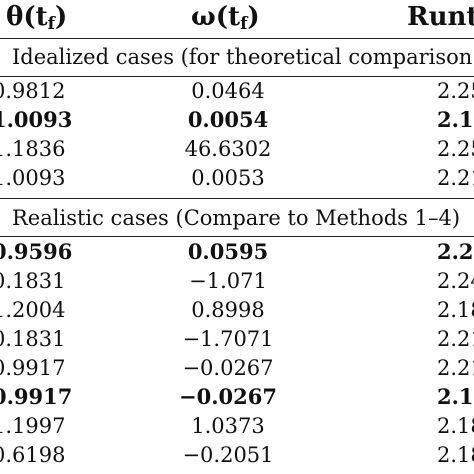 The height and width of the screenshot is (474, 474). I want to click on table-row: 0.1831 −1.071 2.24, so click(237, 281).